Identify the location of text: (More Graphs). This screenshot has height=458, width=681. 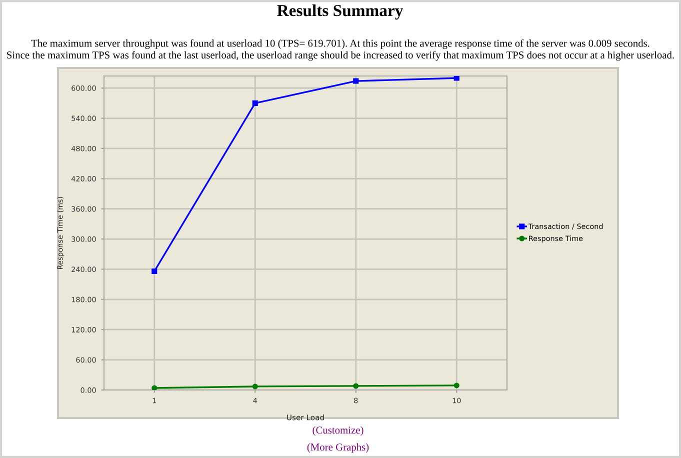
(338, 448).